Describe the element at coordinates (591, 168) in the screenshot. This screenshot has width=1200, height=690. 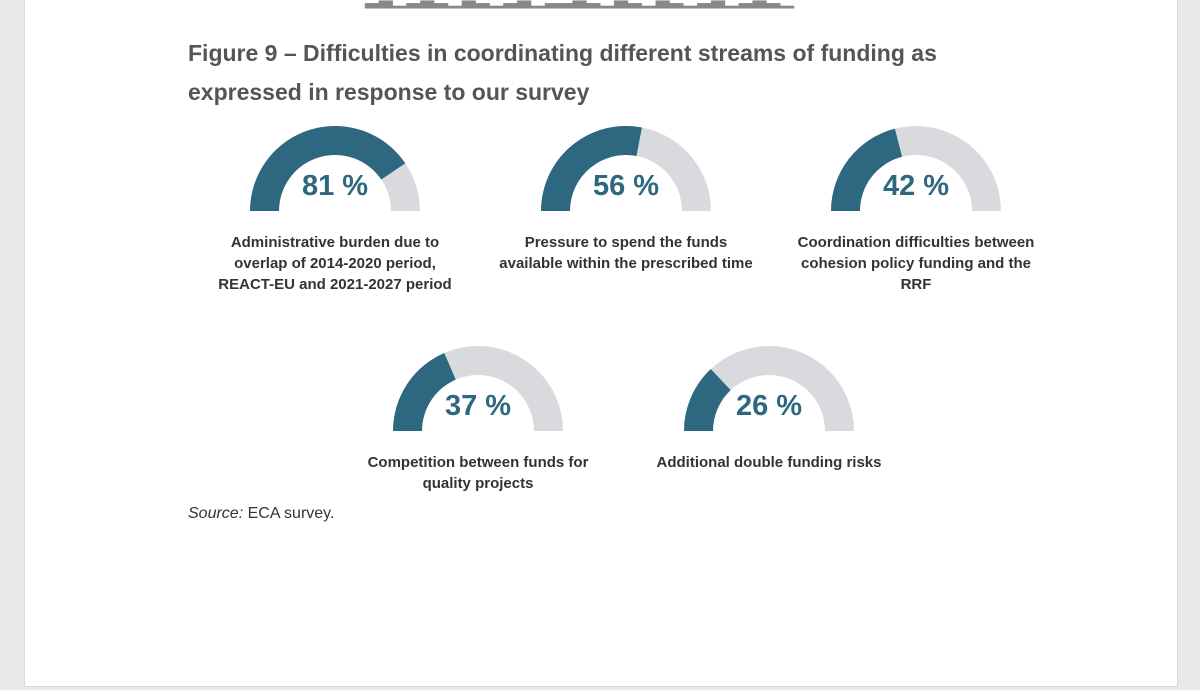
I see `gauge-2-fill` at that location.